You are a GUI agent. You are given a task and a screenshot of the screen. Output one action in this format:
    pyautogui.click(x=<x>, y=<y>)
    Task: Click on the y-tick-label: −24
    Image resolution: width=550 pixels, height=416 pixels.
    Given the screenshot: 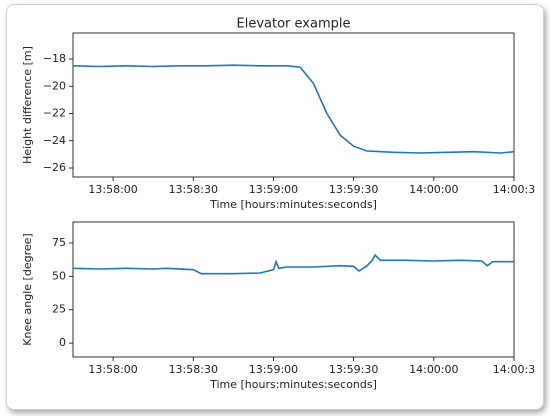 What is the action you would take?
    pyautogui.click(x=54, y=140)
    